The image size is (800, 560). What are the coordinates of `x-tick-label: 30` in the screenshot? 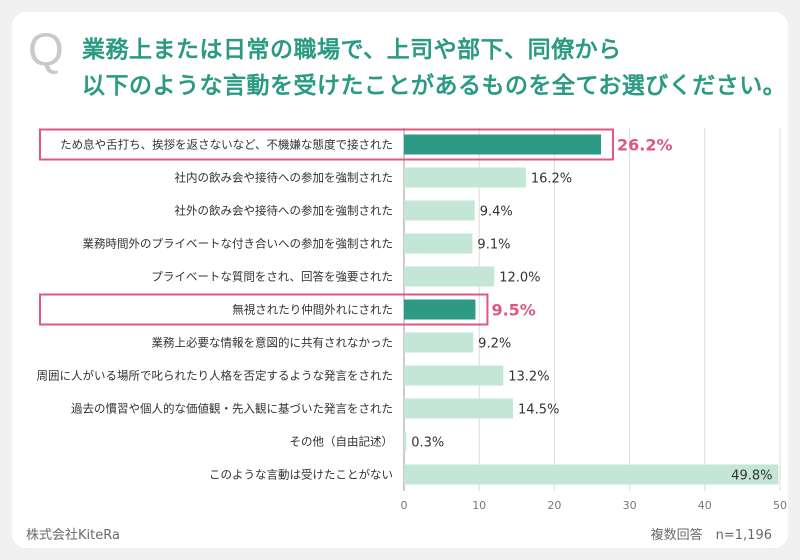 It's located at (630, 505).